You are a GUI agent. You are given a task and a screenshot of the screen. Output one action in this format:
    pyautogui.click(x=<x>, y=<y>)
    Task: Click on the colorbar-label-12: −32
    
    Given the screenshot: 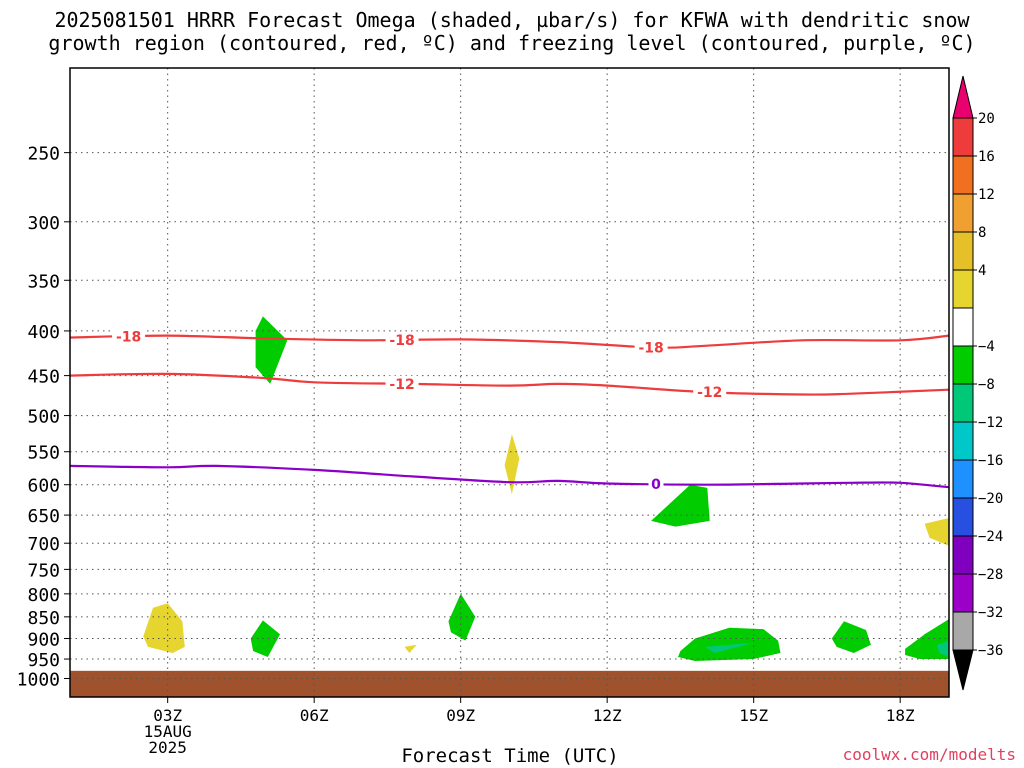 What is the action you would take?
    pyautogui.click(x=990, y=613)
    